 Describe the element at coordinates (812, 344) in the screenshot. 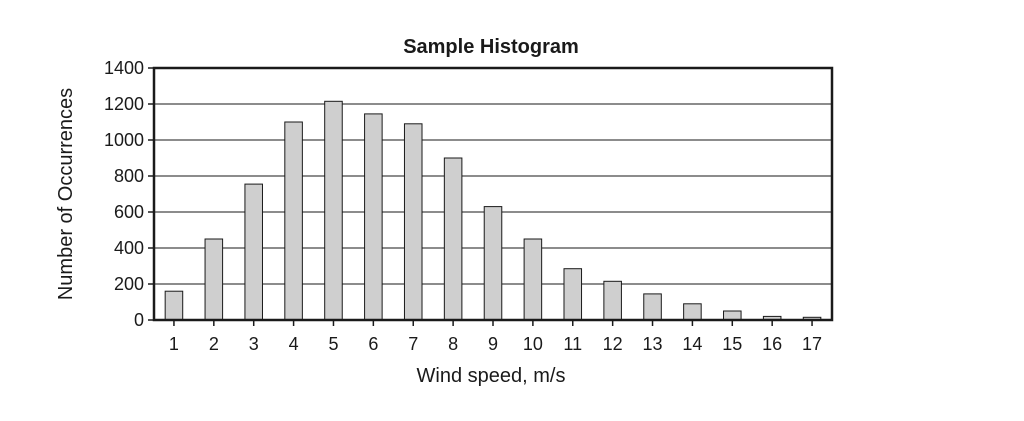

I see `x-tick-label: 17` at that location.